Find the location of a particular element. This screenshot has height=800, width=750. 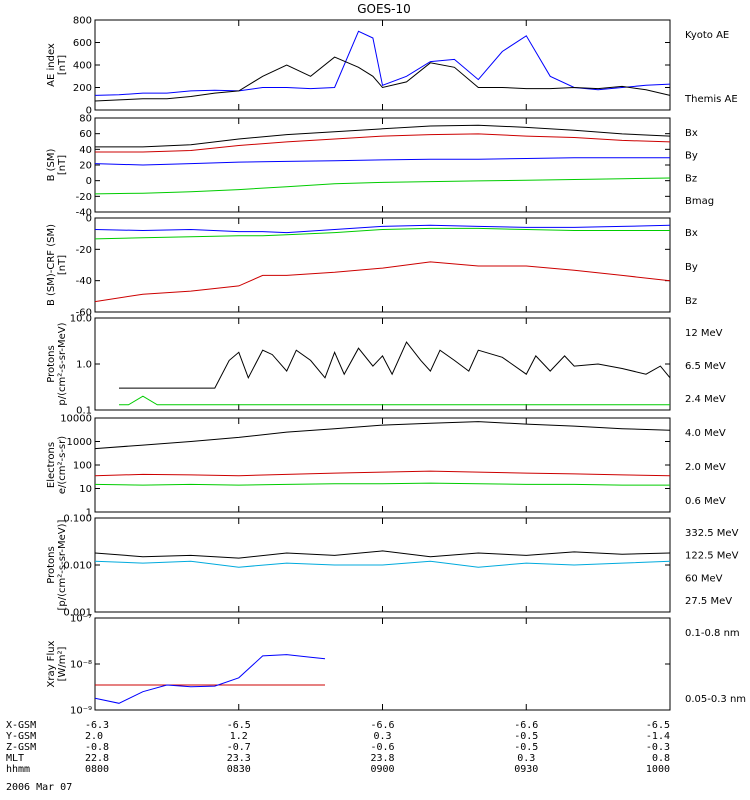

y-axis-label: B (SM) is located at coordinates (51, 164).